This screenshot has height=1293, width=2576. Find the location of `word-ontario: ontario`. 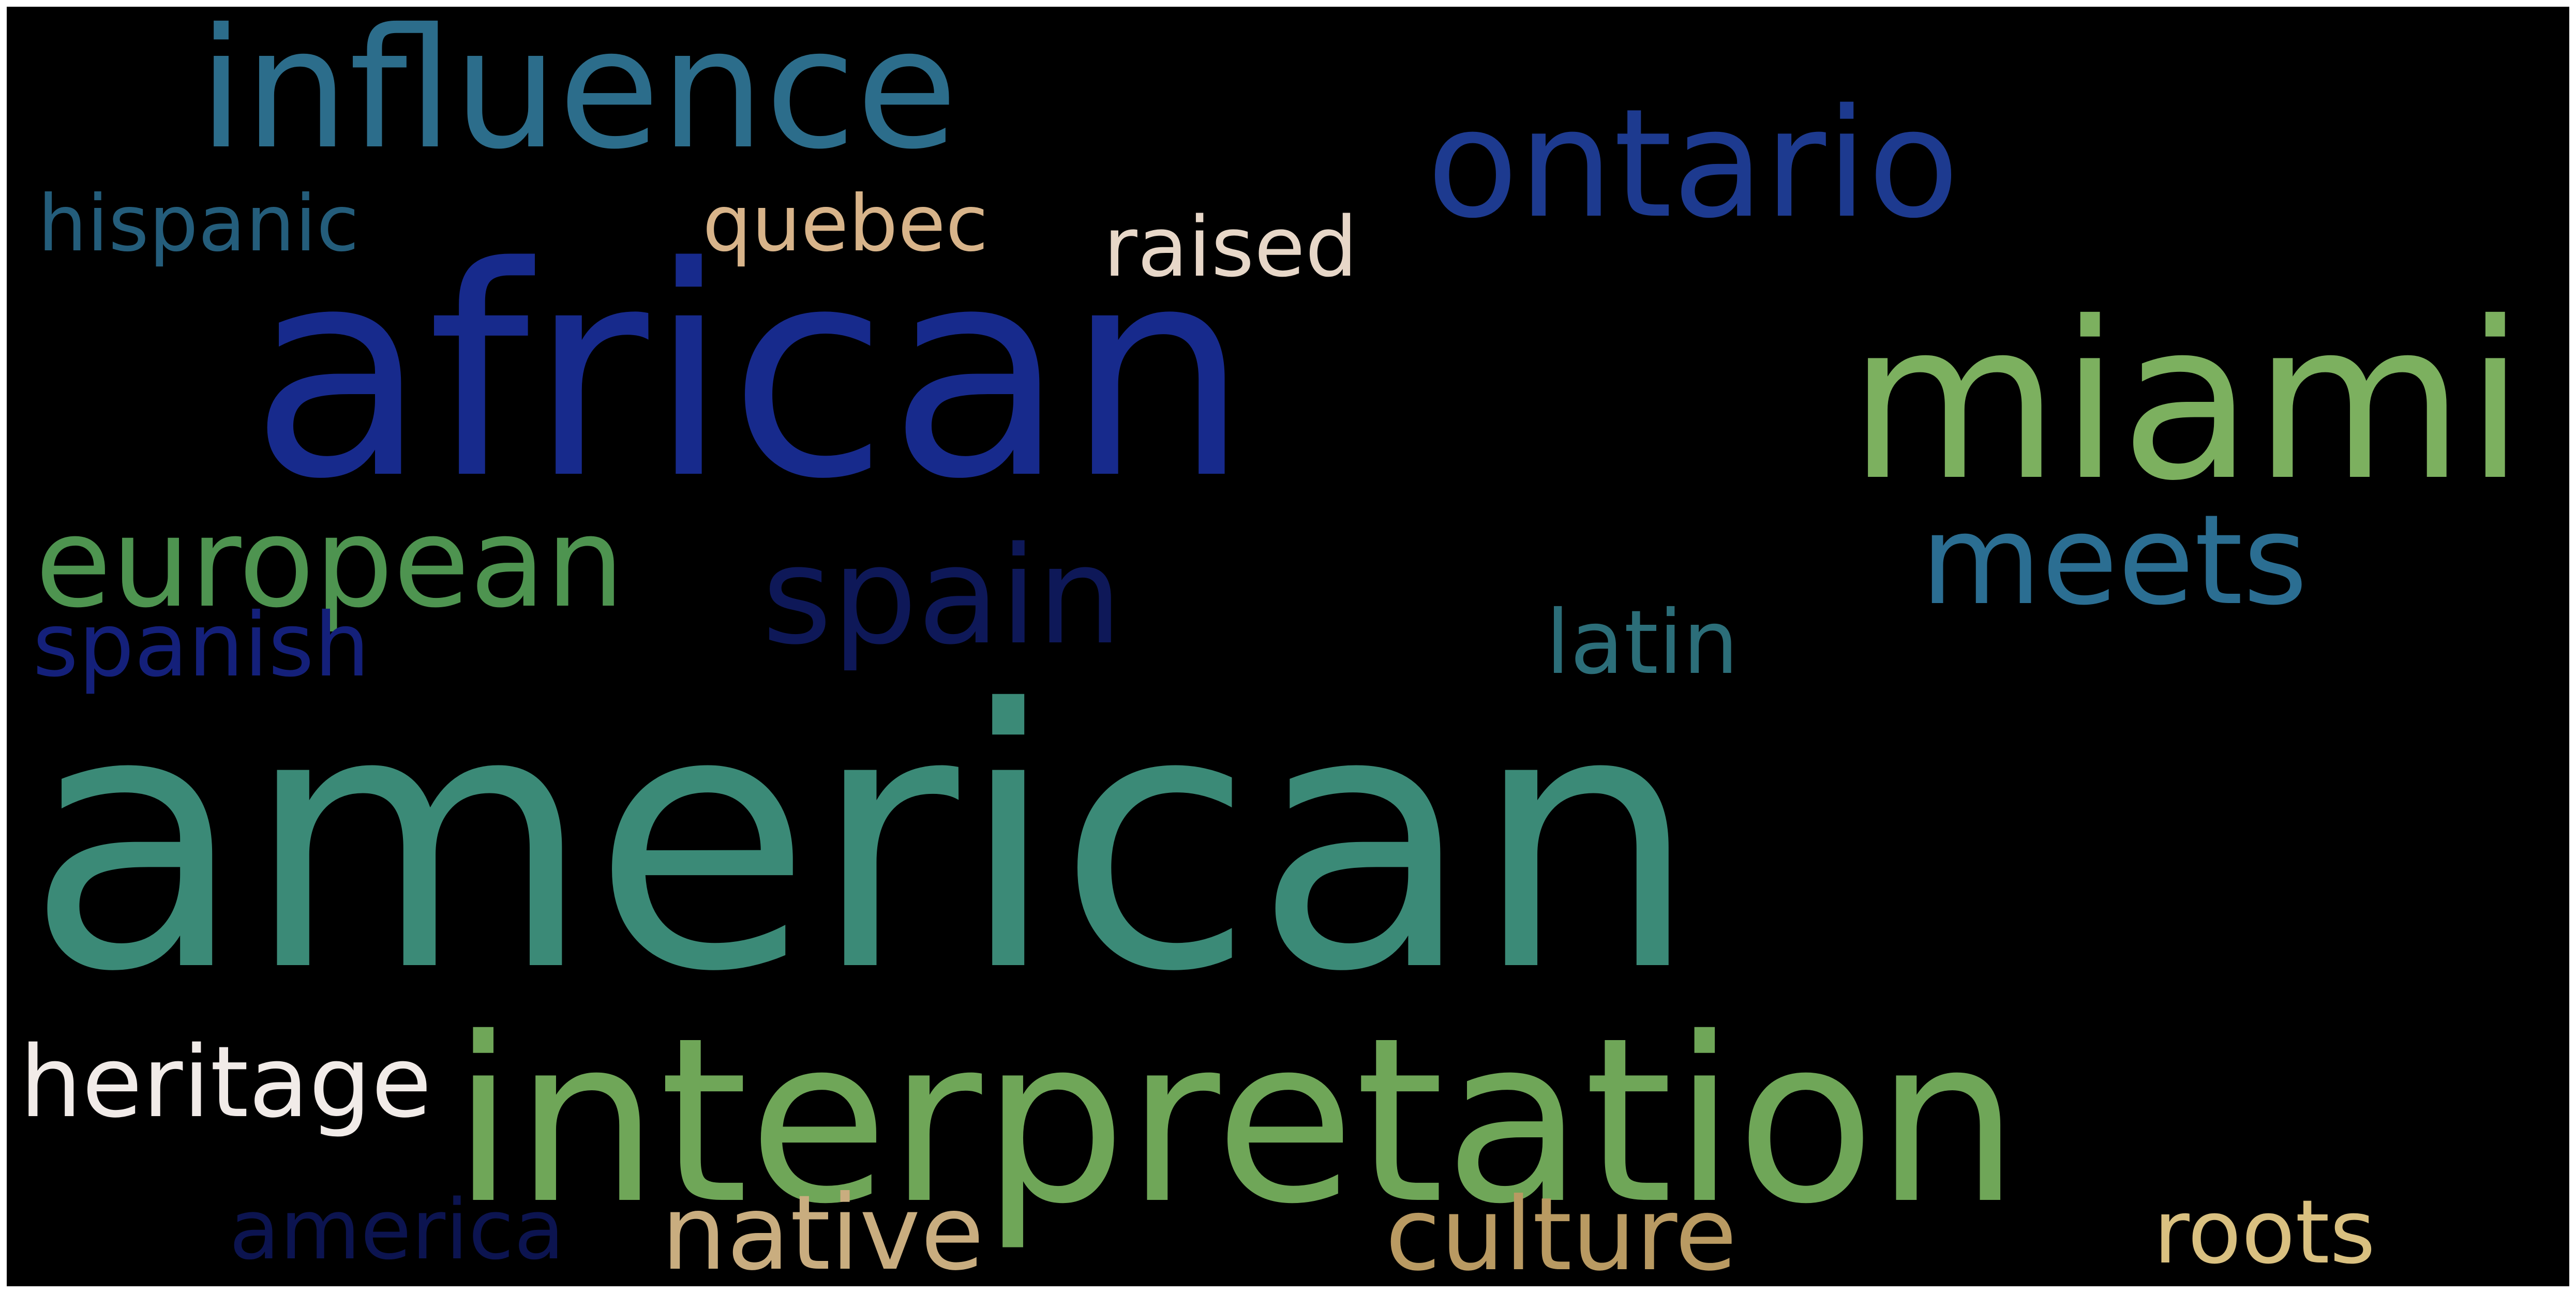

word-ontario: ontario is located at coordinates (1693, 164).